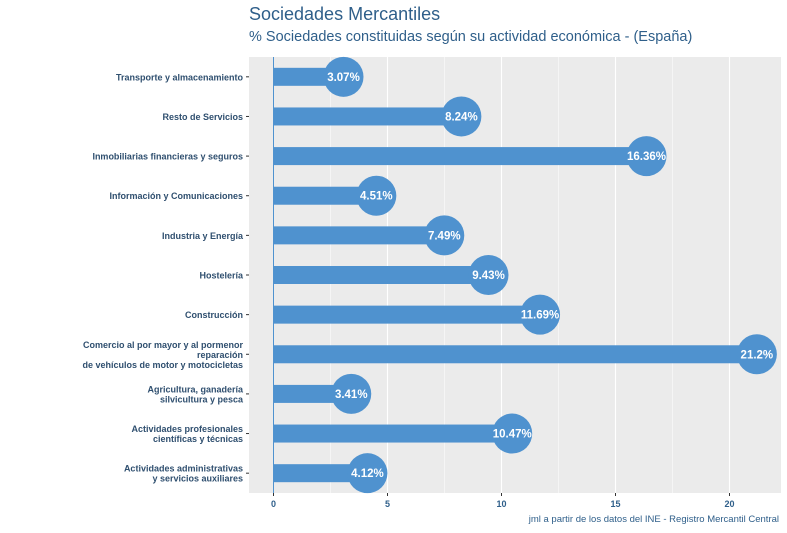  What do you see at coordinates (221, 276) in the screenshot?
I see `category-label: Hostelería` at bounding box center [221, 276].